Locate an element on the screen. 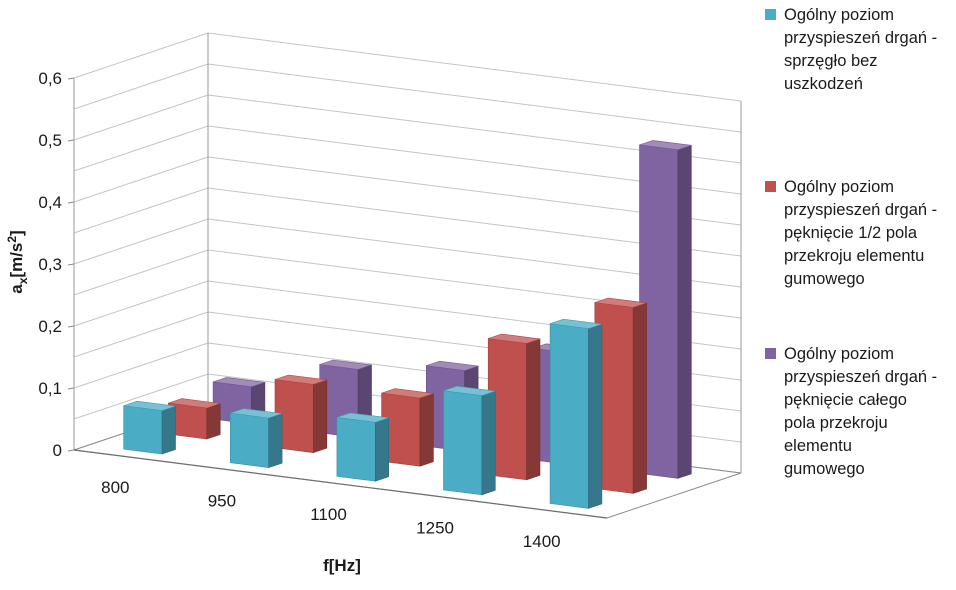  x-tick-label: 800 is located at coordinates (115, 487).